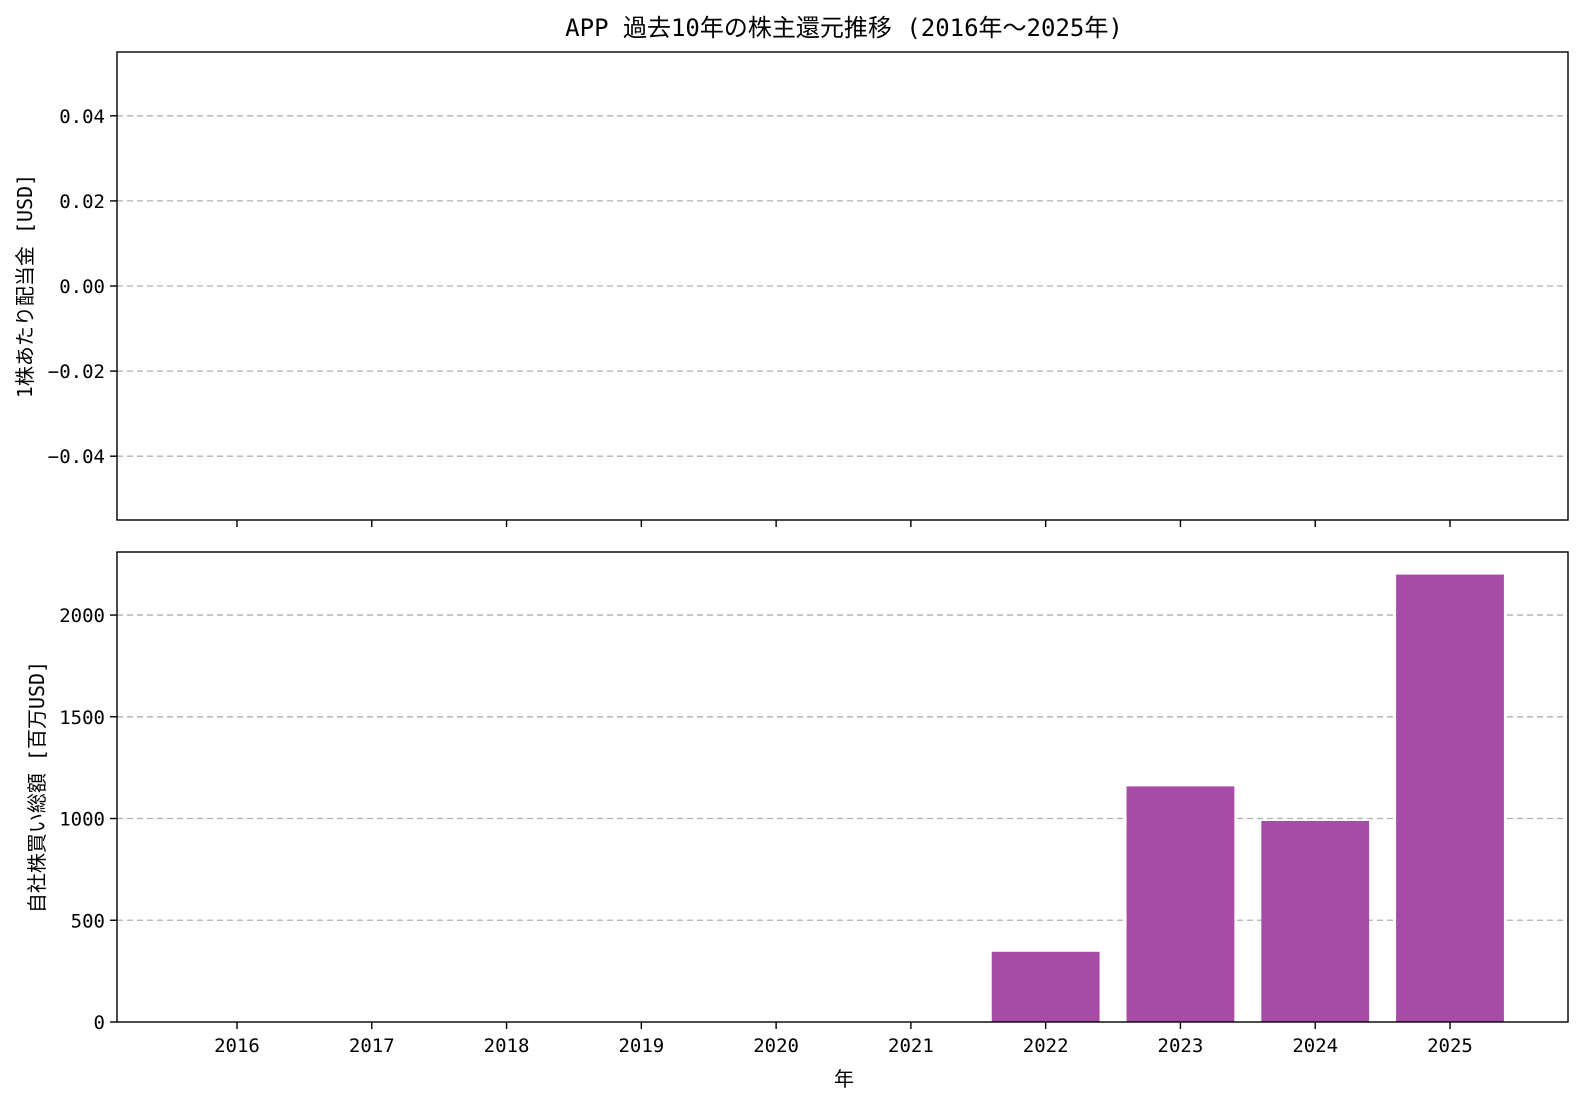 This screenshot has width=1582, height=1102. What do you see at coordinates (99, 1023) in the screenshot?
I see `y-tick-label: 0` at bounding box center [99, 1023].